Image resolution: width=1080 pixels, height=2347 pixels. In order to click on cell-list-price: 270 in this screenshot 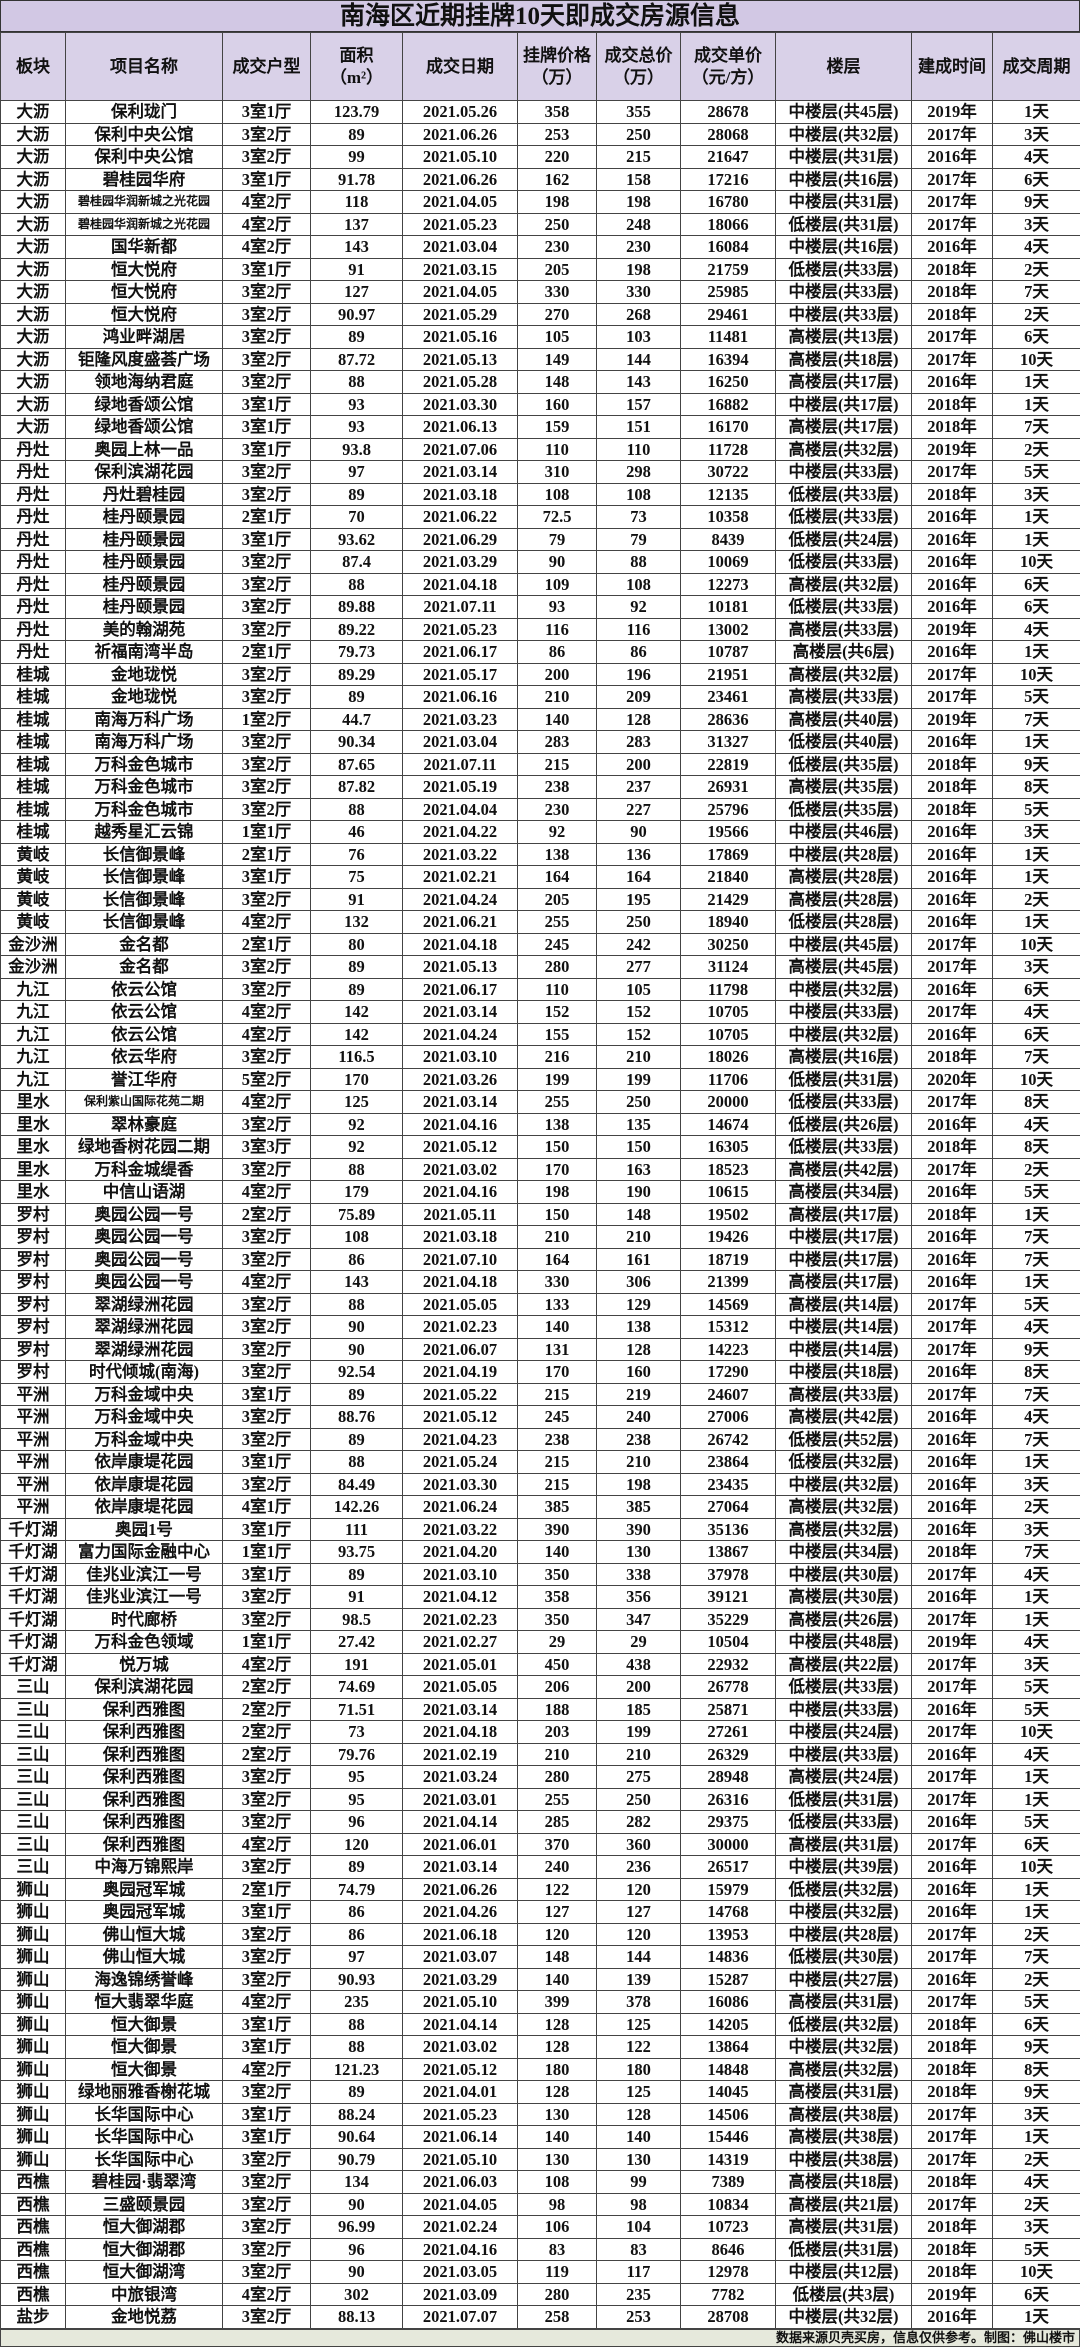, I will do `click(557, 314)`.